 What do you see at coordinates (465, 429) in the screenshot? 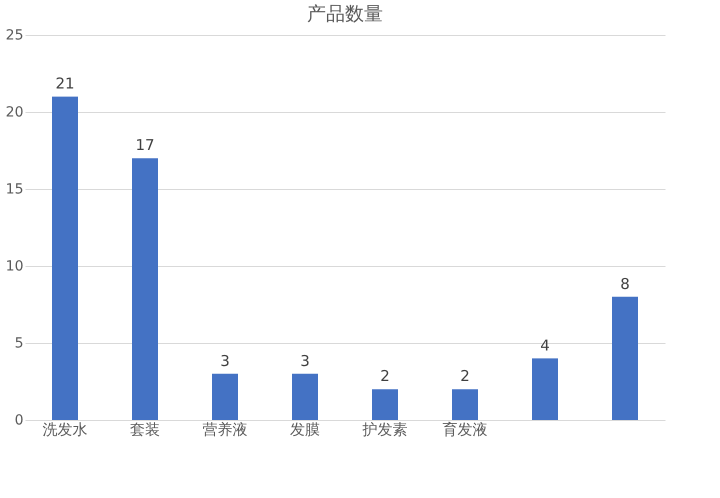
I see `x-tick-label: 育发液` at bounding box center [465, 429].